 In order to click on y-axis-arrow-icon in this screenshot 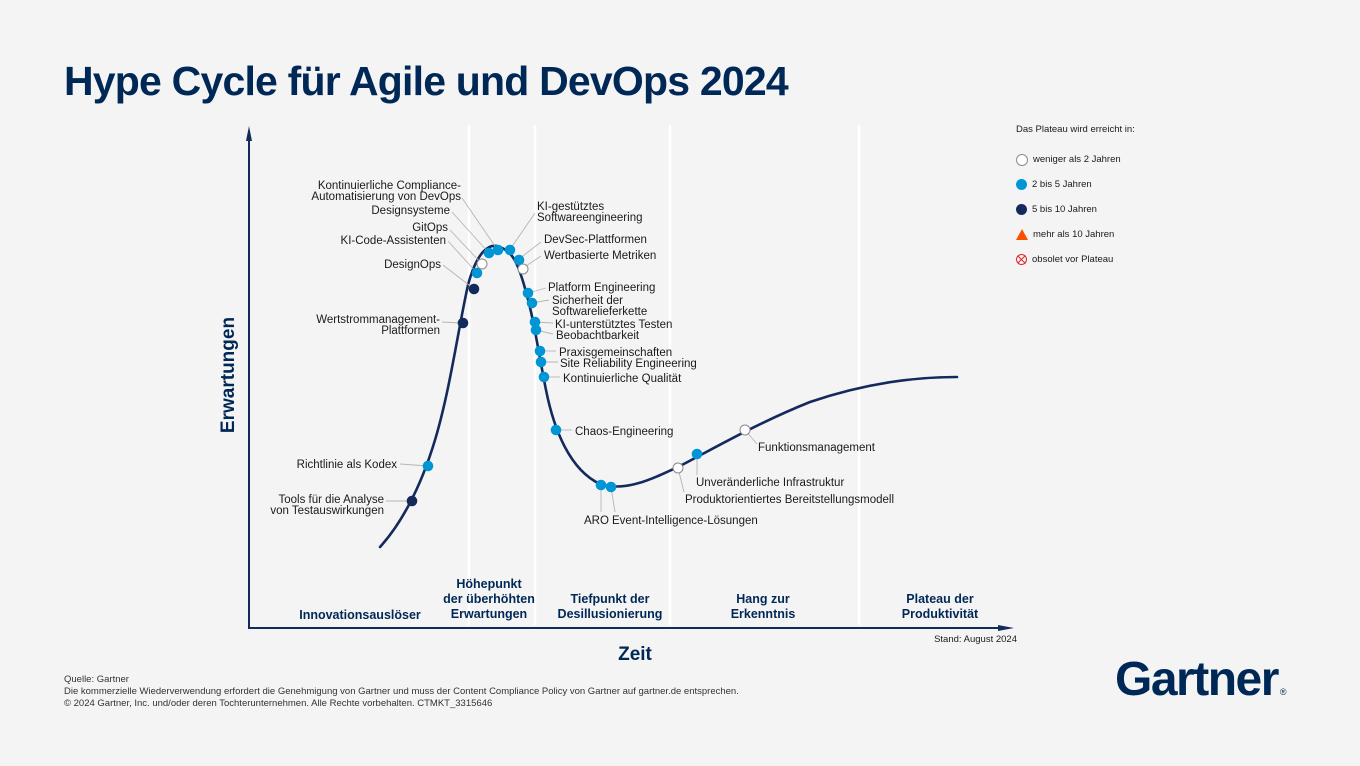, I will do `click(249, 133)`.